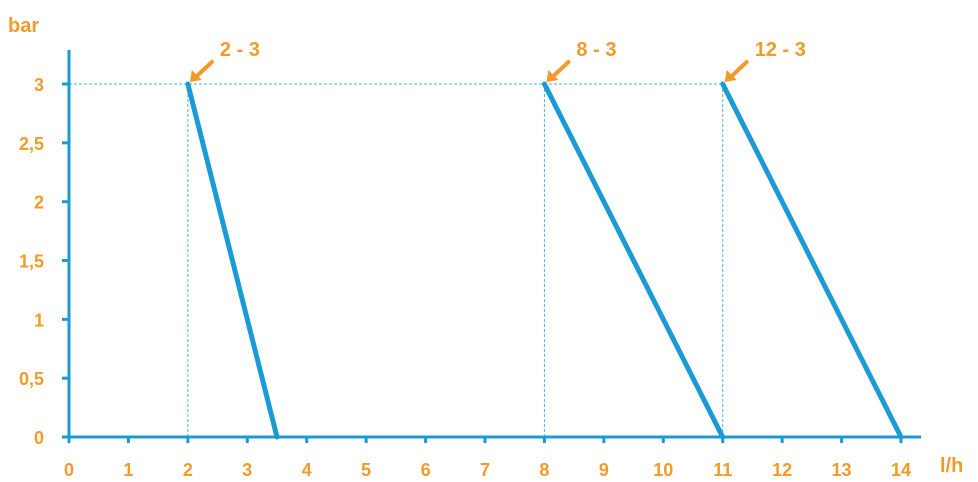  What do you see at coordinates (31, 379) in the screenshot?
I see `y-tick-label: 0,5` at bounding box center [31, 379].